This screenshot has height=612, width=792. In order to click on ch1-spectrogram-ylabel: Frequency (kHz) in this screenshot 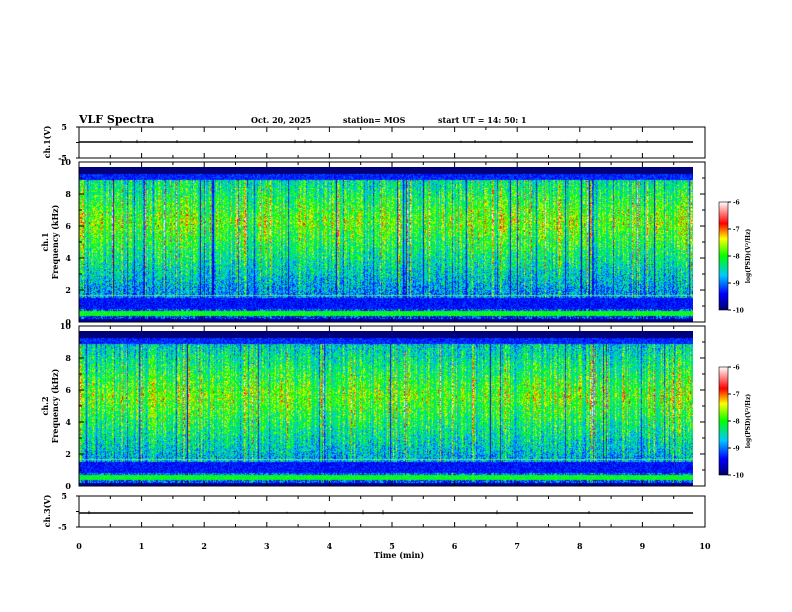, I will do `click(55, 241)`.